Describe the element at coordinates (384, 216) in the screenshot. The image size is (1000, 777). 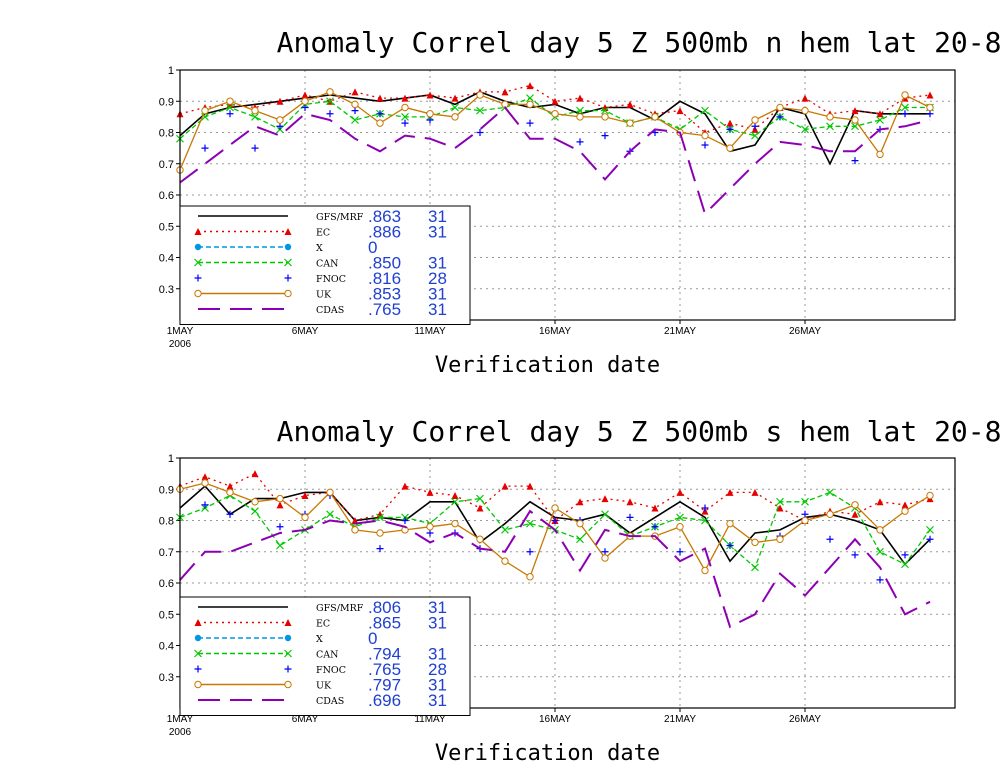
I see `legend-score: .863` at that location.